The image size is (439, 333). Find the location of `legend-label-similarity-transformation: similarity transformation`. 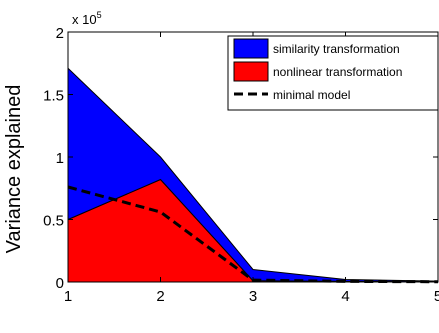

legend-label-similarity-transformation: similarity transformation is located at coordinates (336, 49).